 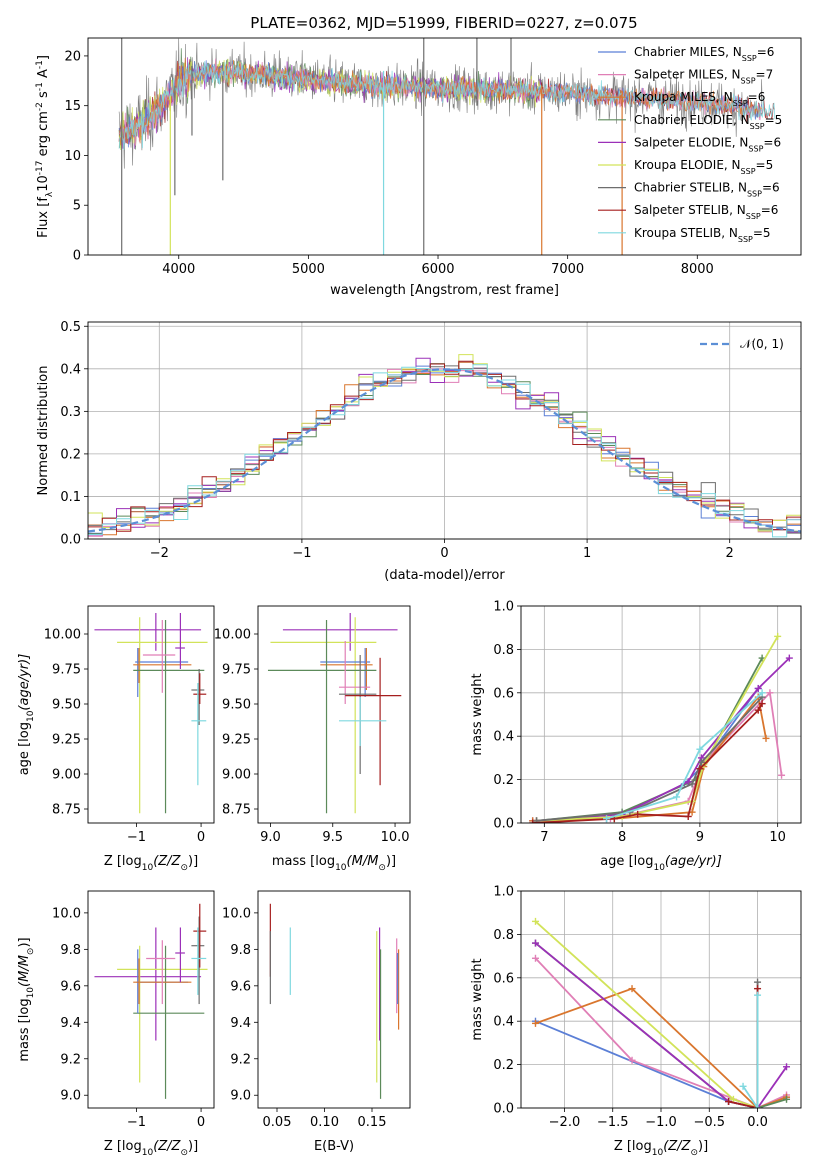 What do you see at coordinates (707, 190) in the screenshot?
I see `legend-label: Chabrier STELIB, NSSP=6` at bounding box center [707, 190].